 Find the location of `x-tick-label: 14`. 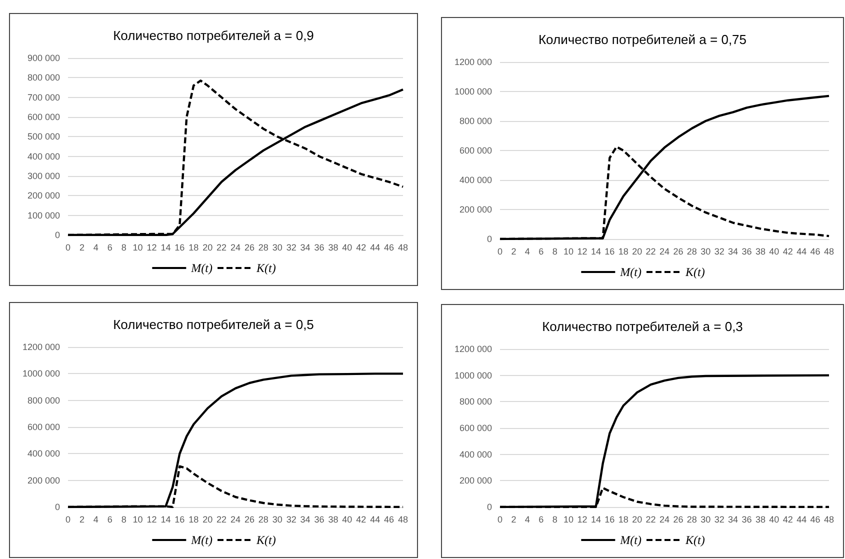

x-tick-label: 14 is located at coordinates (595, 519).